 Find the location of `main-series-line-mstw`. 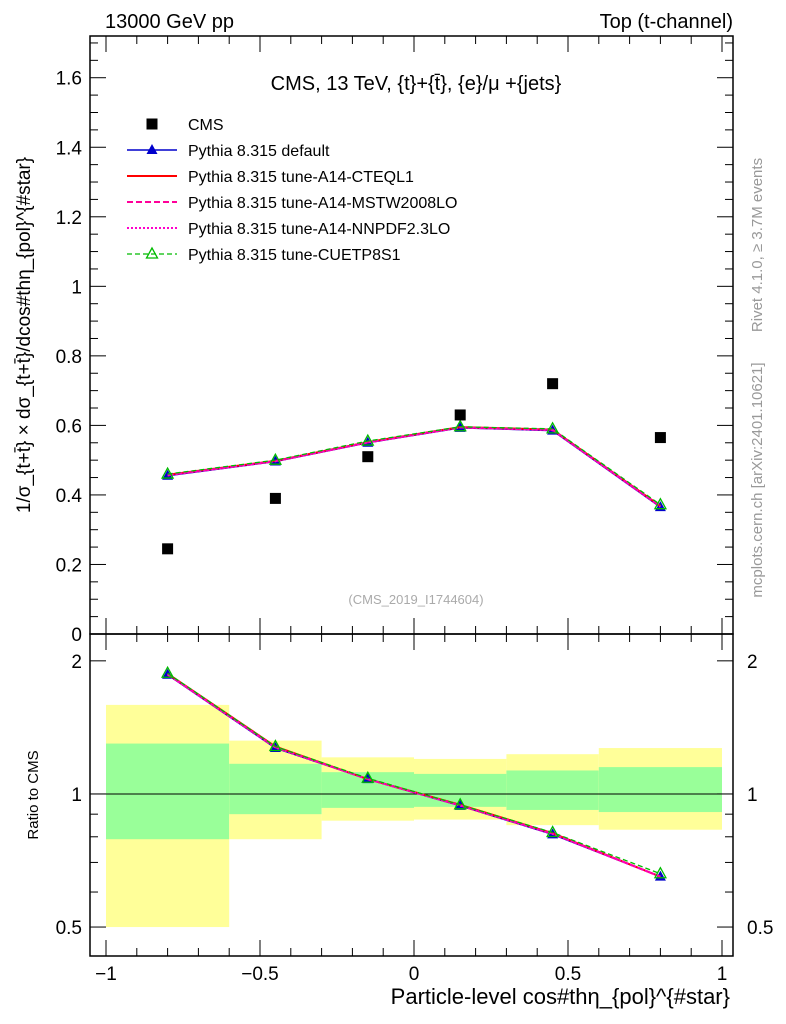

main-series-line-mstw is located at coordinates (414, 467).